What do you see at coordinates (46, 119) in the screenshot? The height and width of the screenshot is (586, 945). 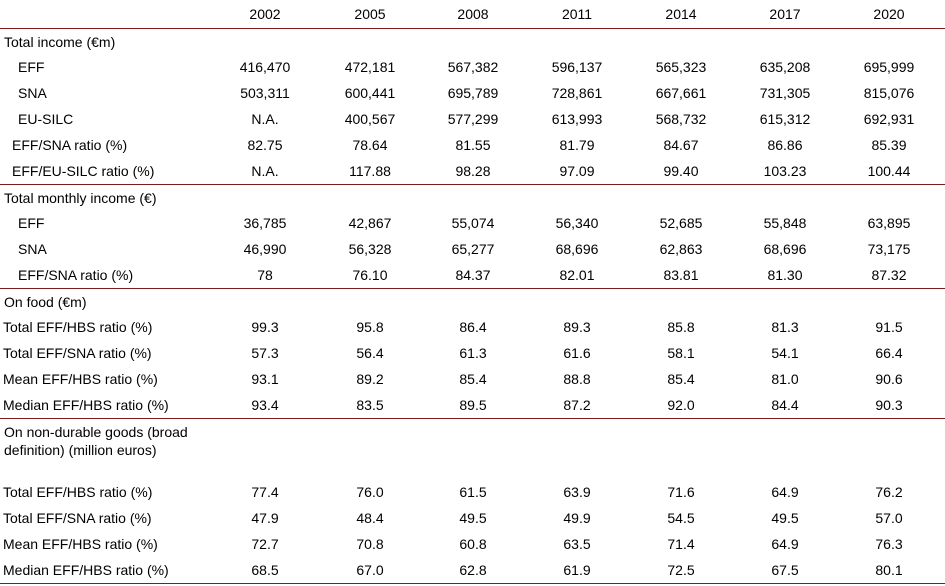 I see `row-label: EU-SILC` at bounding box center [46, 119].